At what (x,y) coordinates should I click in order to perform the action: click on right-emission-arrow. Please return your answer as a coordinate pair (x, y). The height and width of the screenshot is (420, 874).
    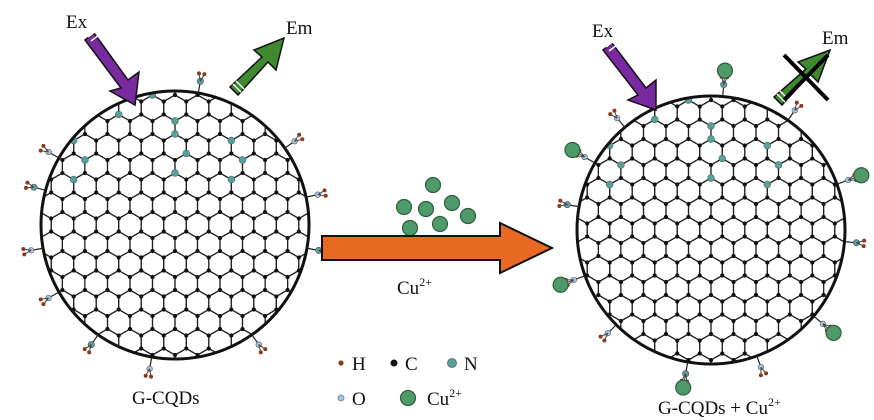
    Looking at the image, I should click on (802, 77).